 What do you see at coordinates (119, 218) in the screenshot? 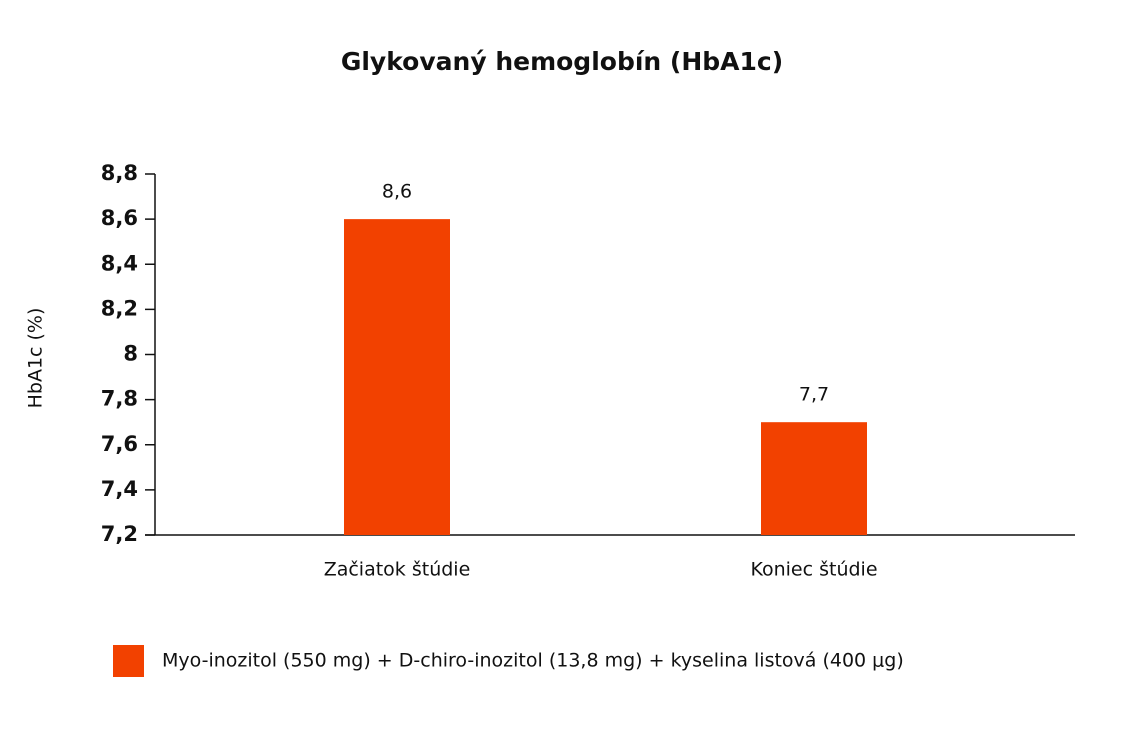
I see `y-tick-label: 8,6` at bounding box center [119, 218].